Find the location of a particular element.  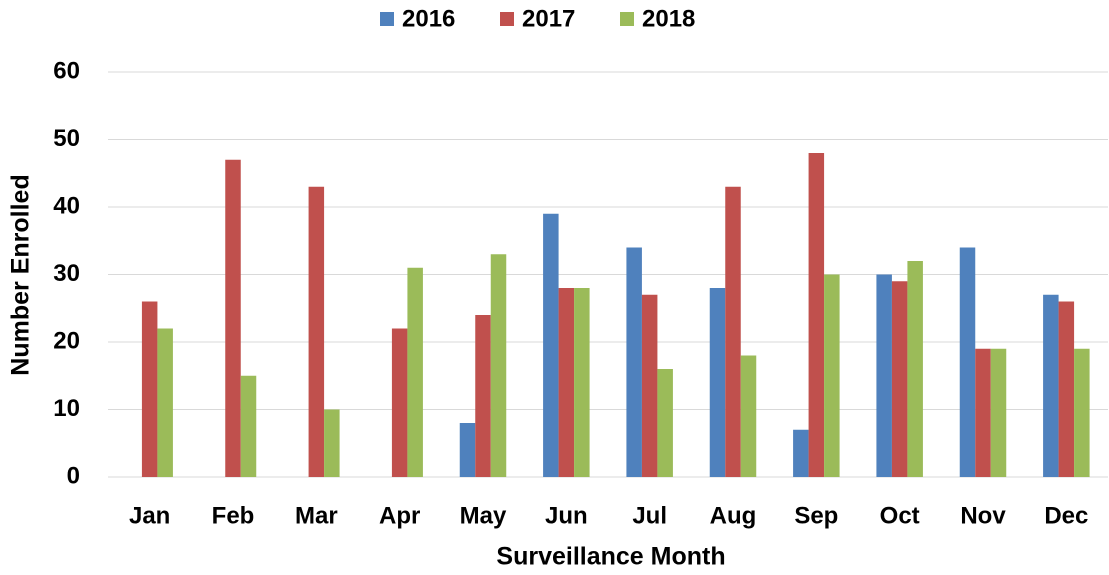

y-tick-label: 40 is located at coordinates (66, 205).